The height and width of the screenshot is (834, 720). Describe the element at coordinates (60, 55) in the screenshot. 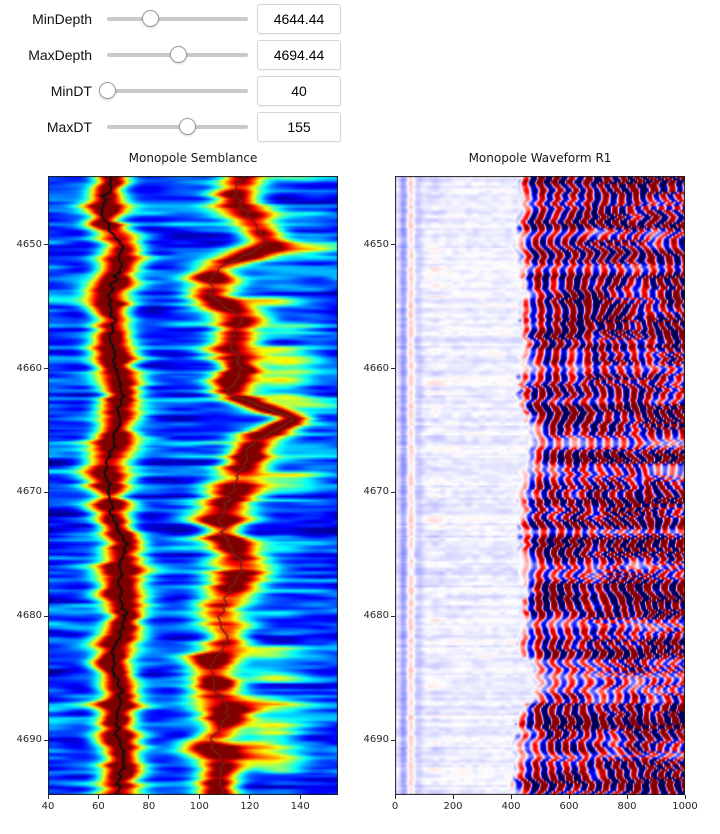

I see `slider-label: MaxDepth` at that location.